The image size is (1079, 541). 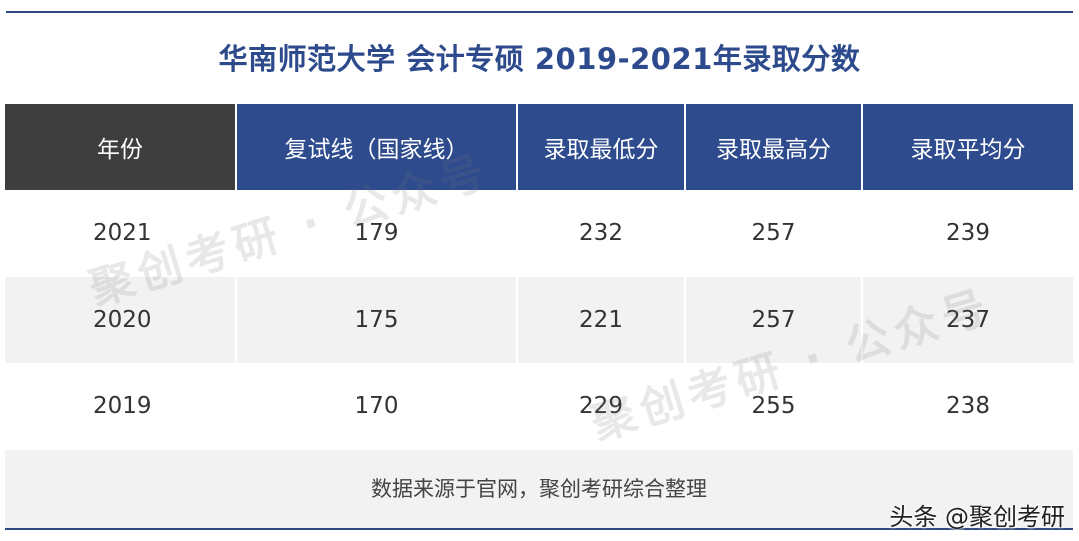 I want to click on cell-min-score: 232, so click(x=601, y=233).